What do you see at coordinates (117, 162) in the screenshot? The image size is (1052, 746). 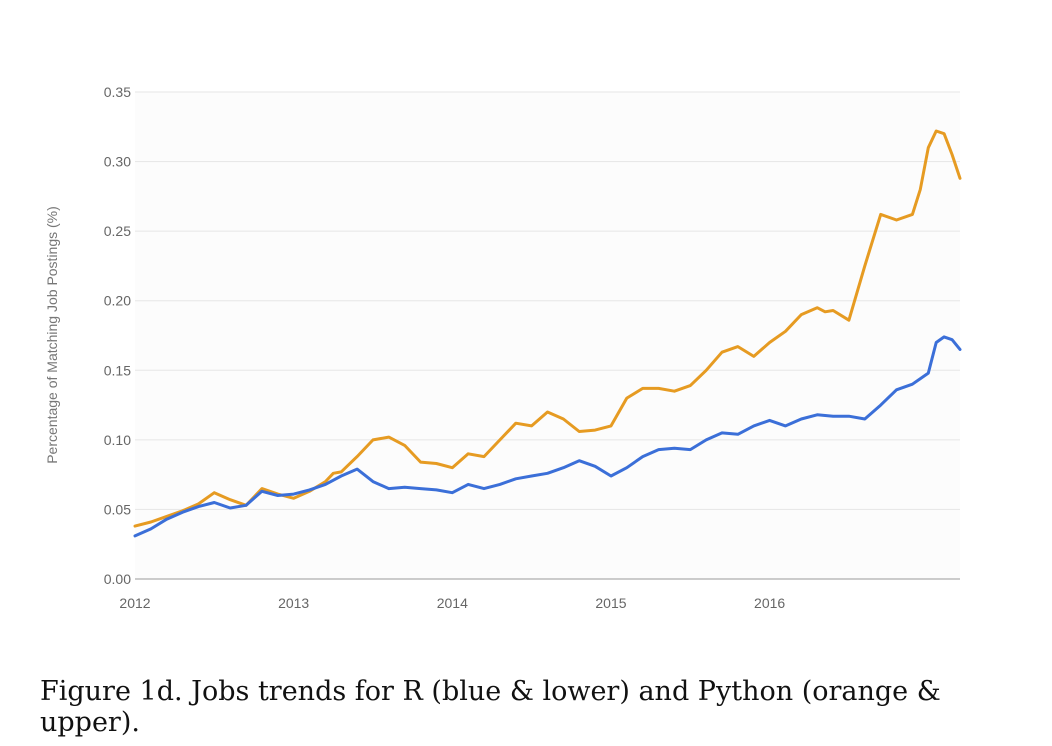 I see `y-tick-label: 0.30` at bounding box center [117, 162].